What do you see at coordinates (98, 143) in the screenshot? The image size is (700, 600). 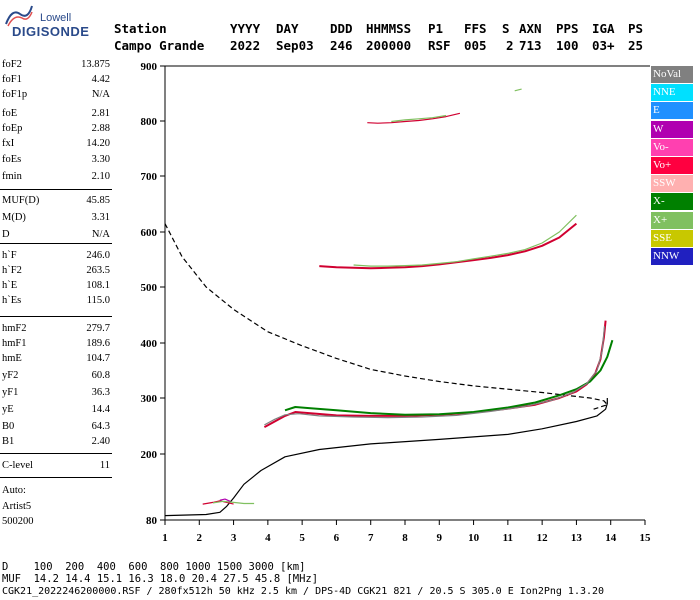 I see `param-value: 14.20` at bounding box center [98, 143].